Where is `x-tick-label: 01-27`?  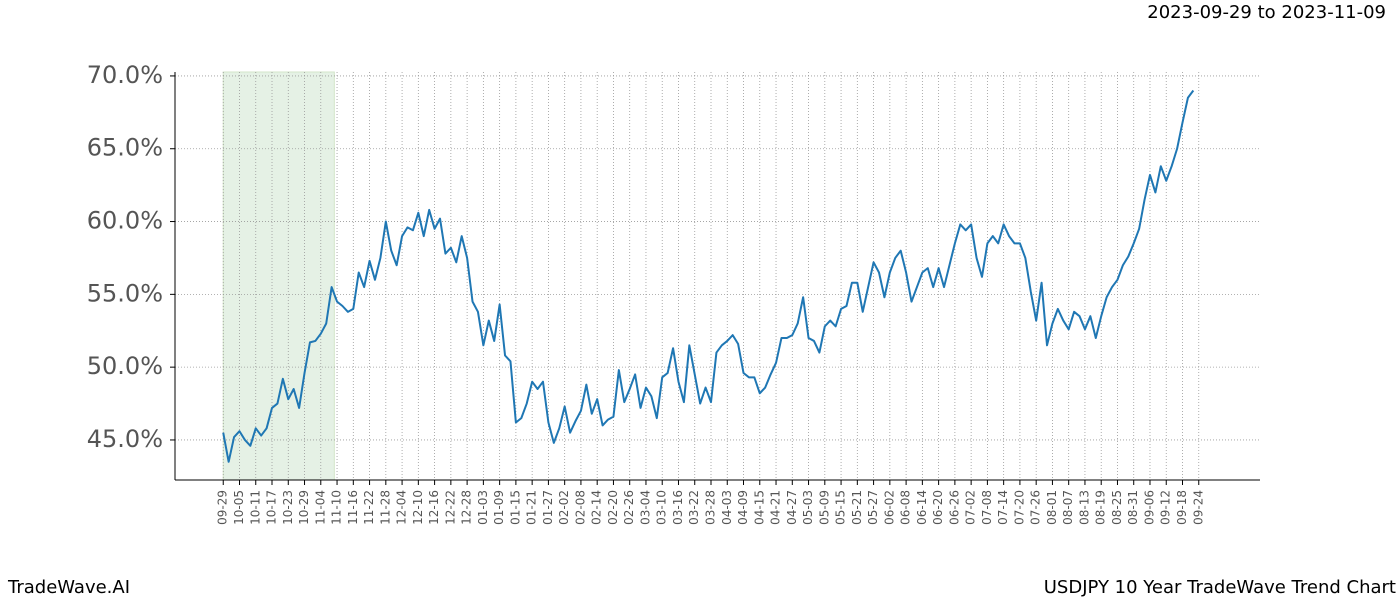 x-tick-label: 01-27 is located at coordinates (548, 507).